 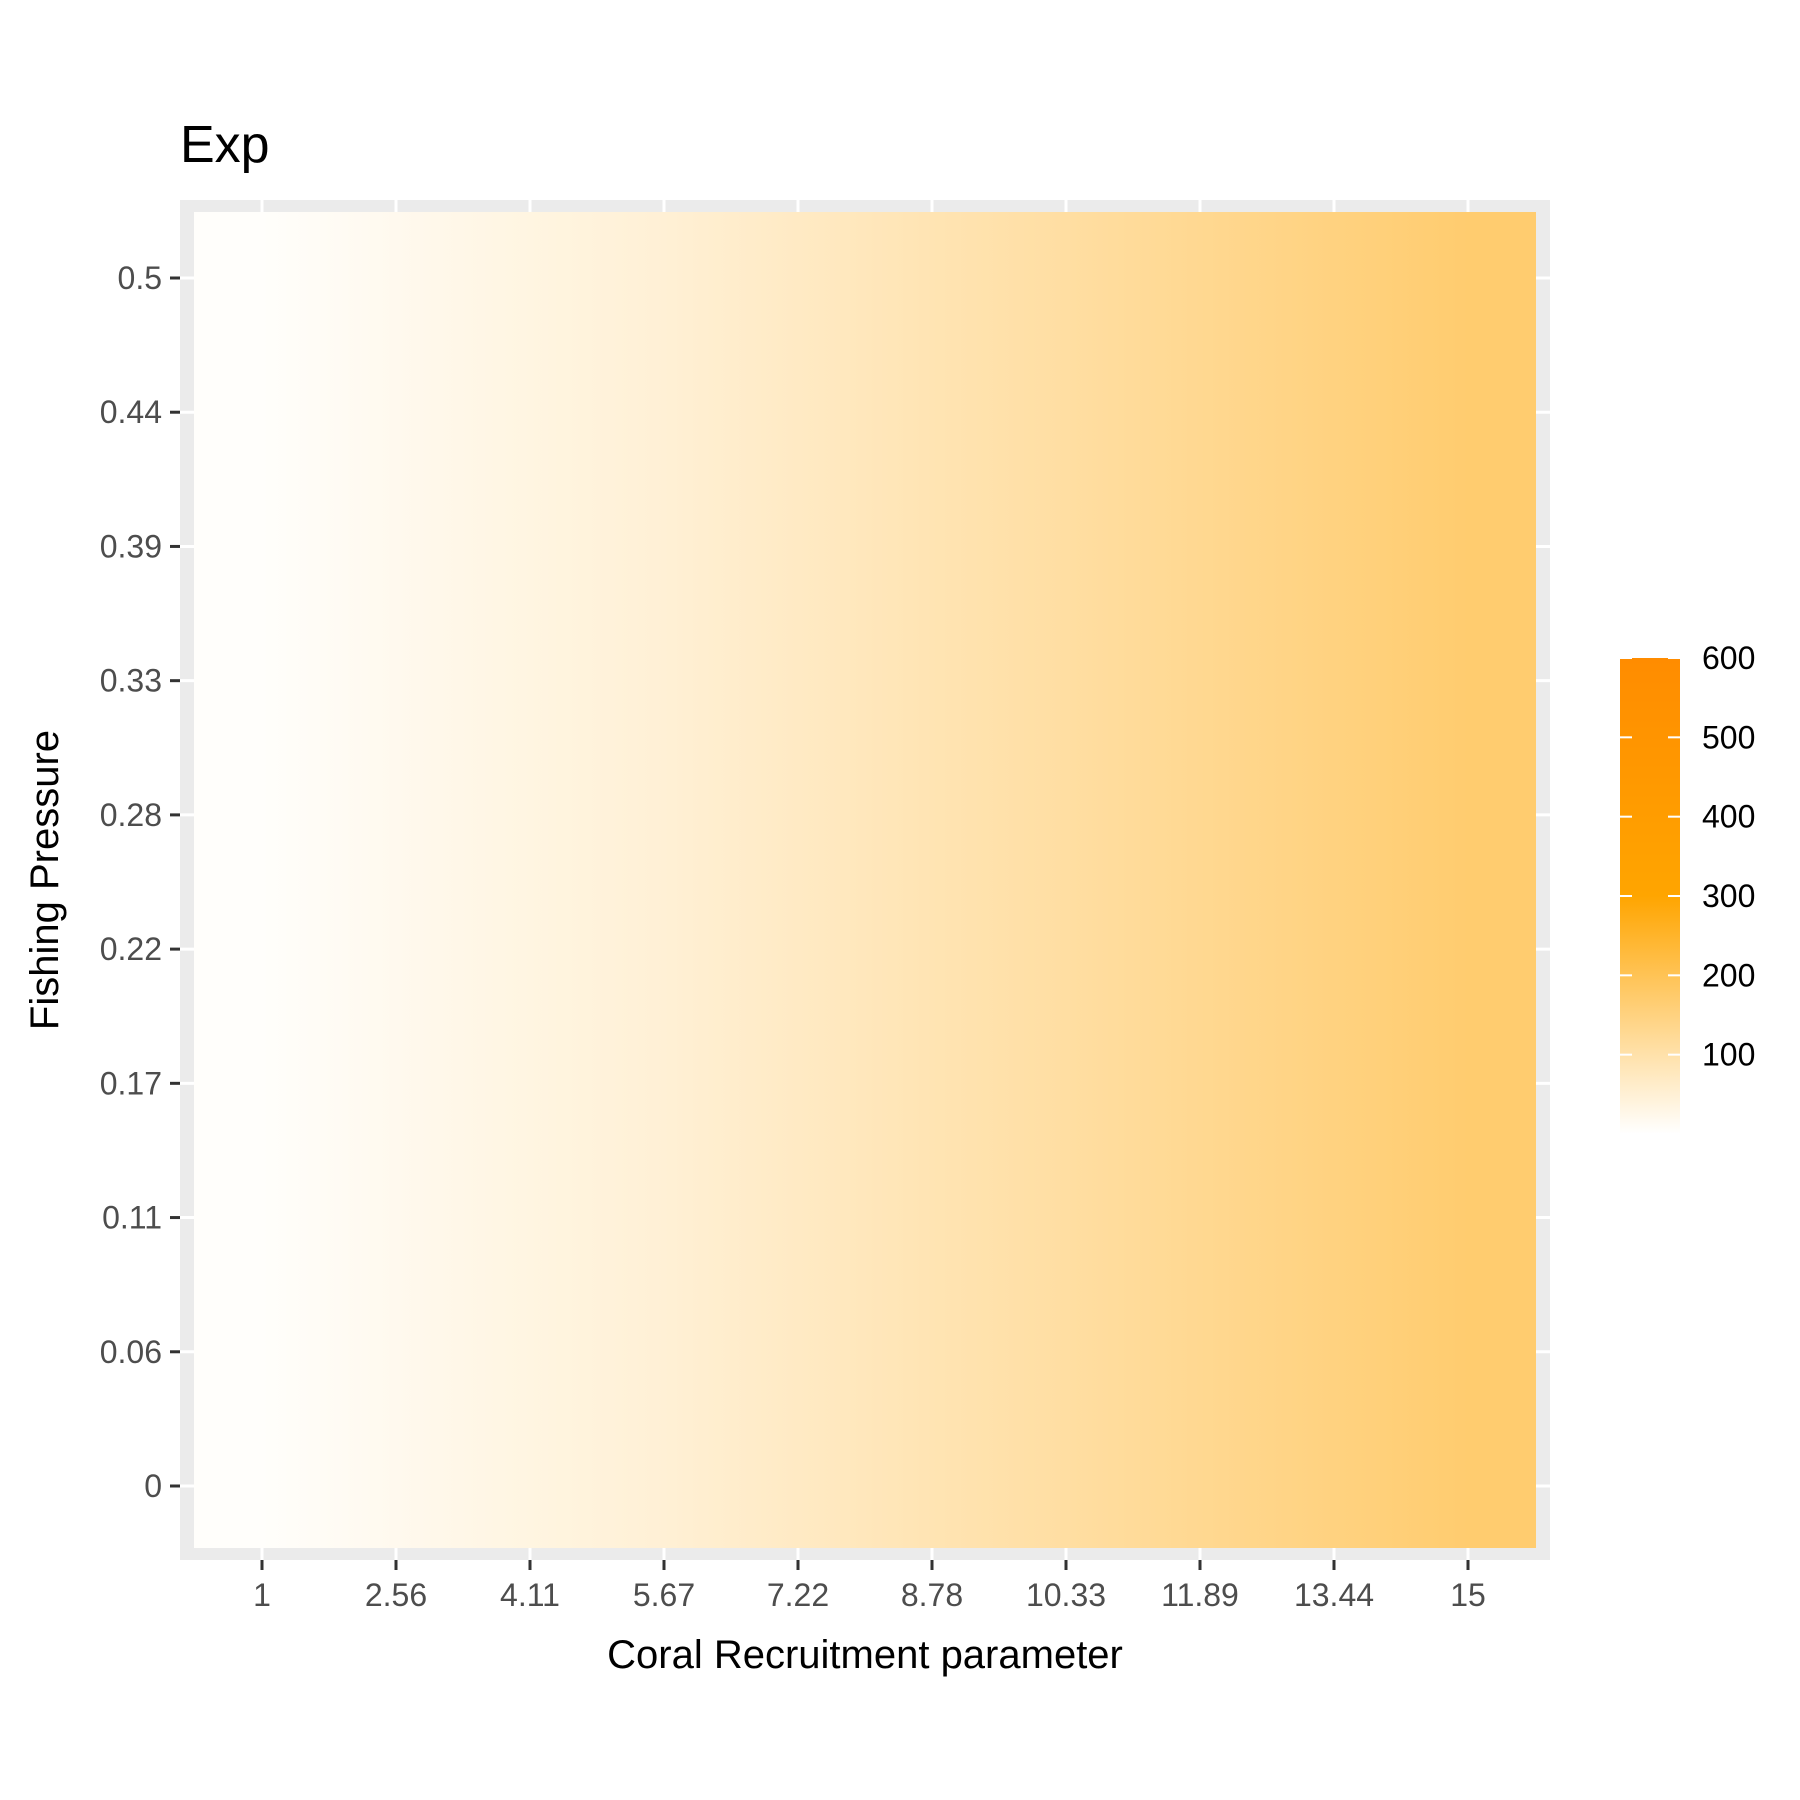 I want to click on x-tick-label: 8.78, so click(x=932, y=1595).